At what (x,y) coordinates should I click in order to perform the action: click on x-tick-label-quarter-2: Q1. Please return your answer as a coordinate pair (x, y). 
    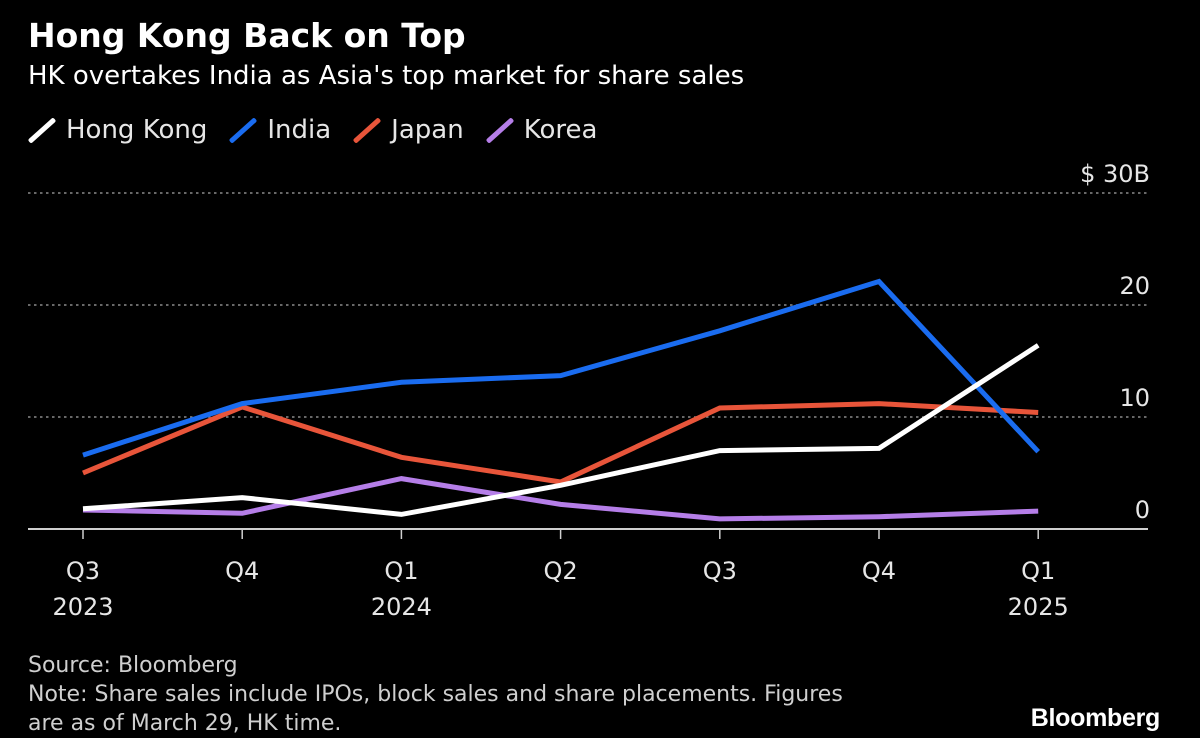
    Looking at the image, I should click on (401, 571).